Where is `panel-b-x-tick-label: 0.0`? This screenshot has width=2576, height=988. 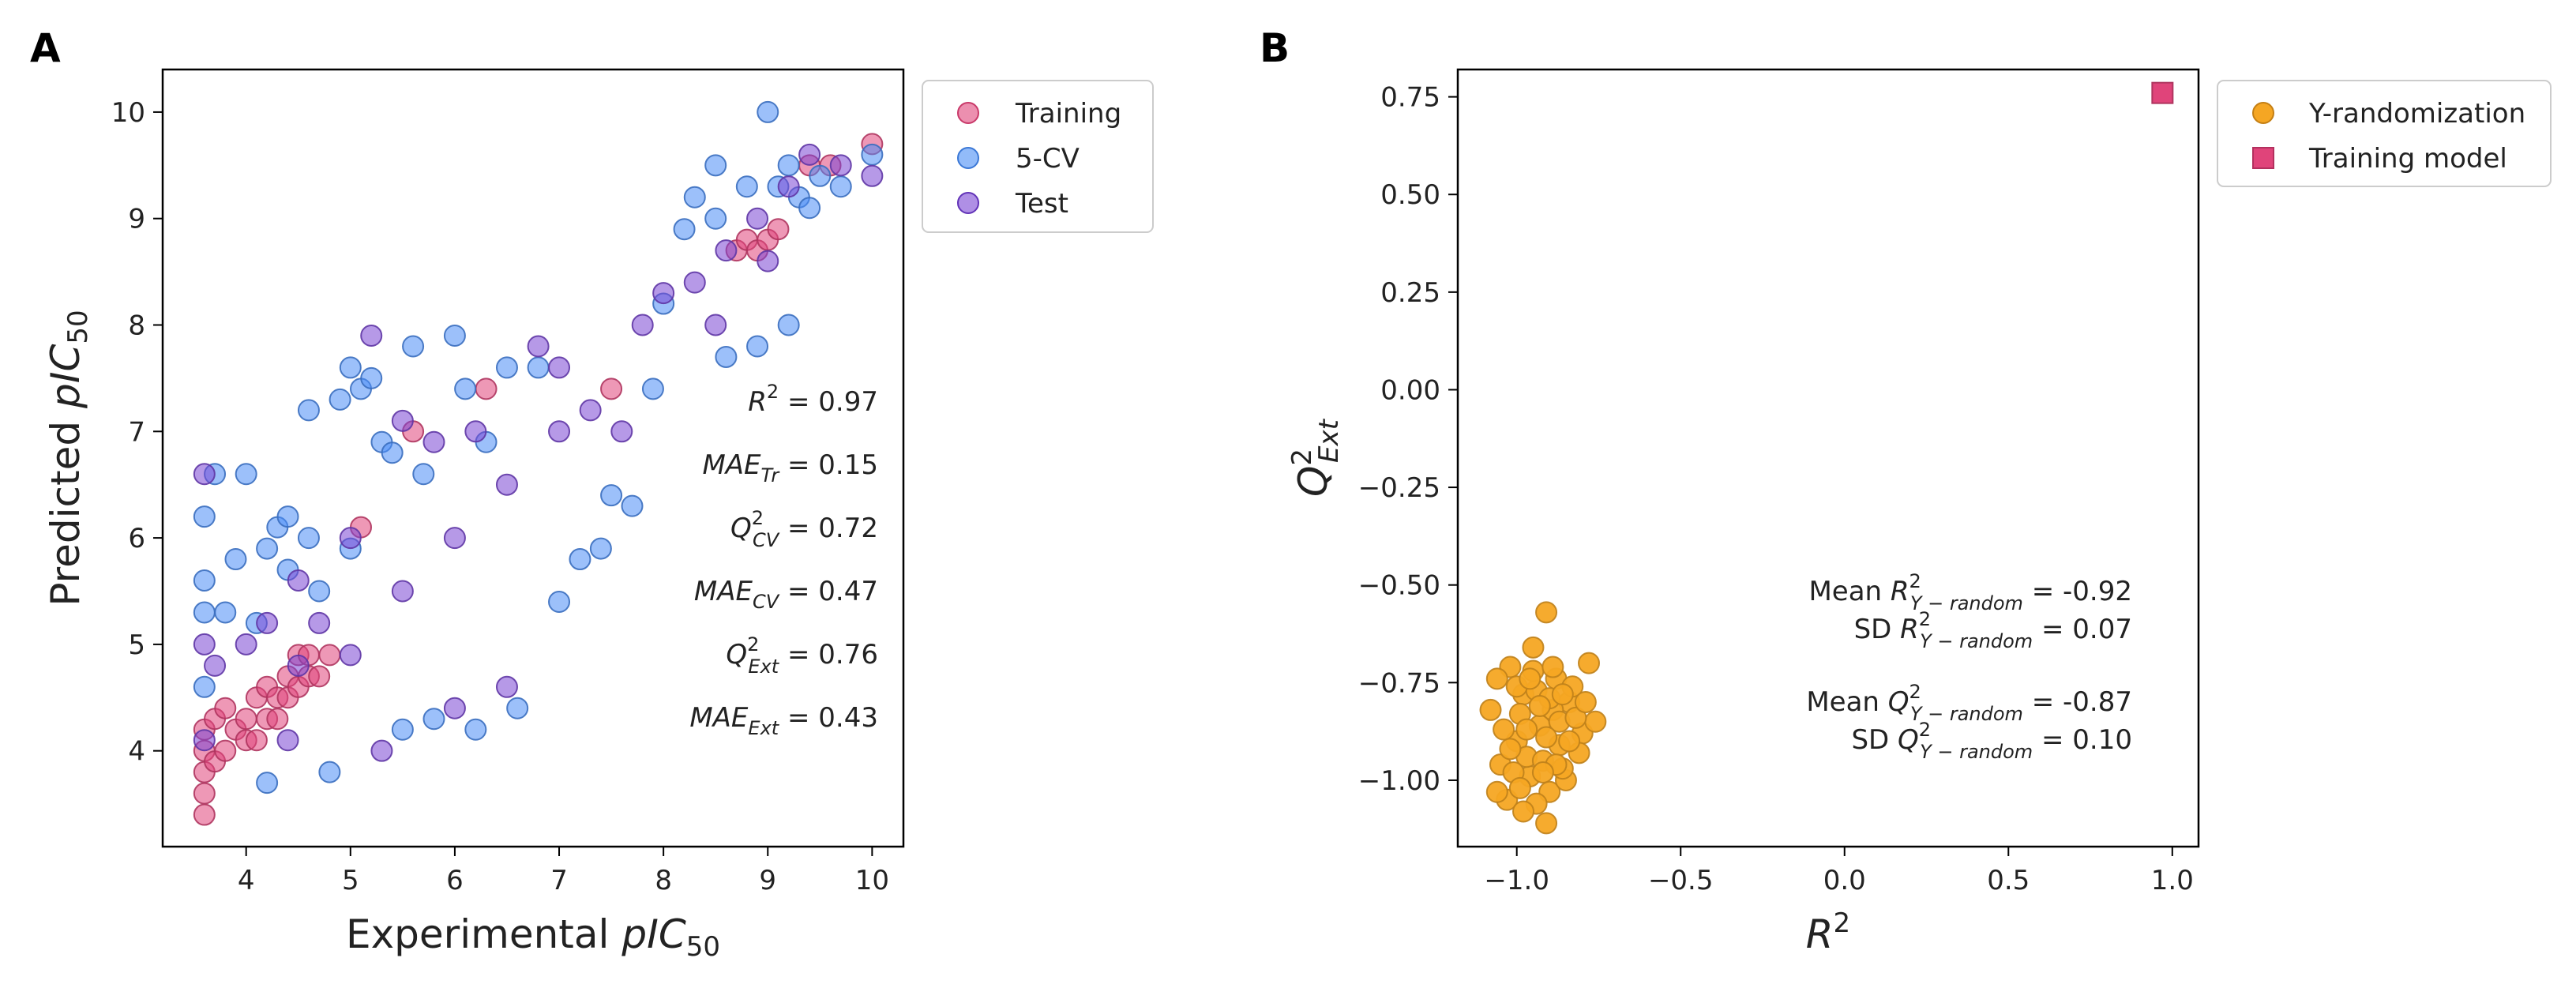 panel-b-x-tick-label: 0.0 is located at coordinates (1844, 880).